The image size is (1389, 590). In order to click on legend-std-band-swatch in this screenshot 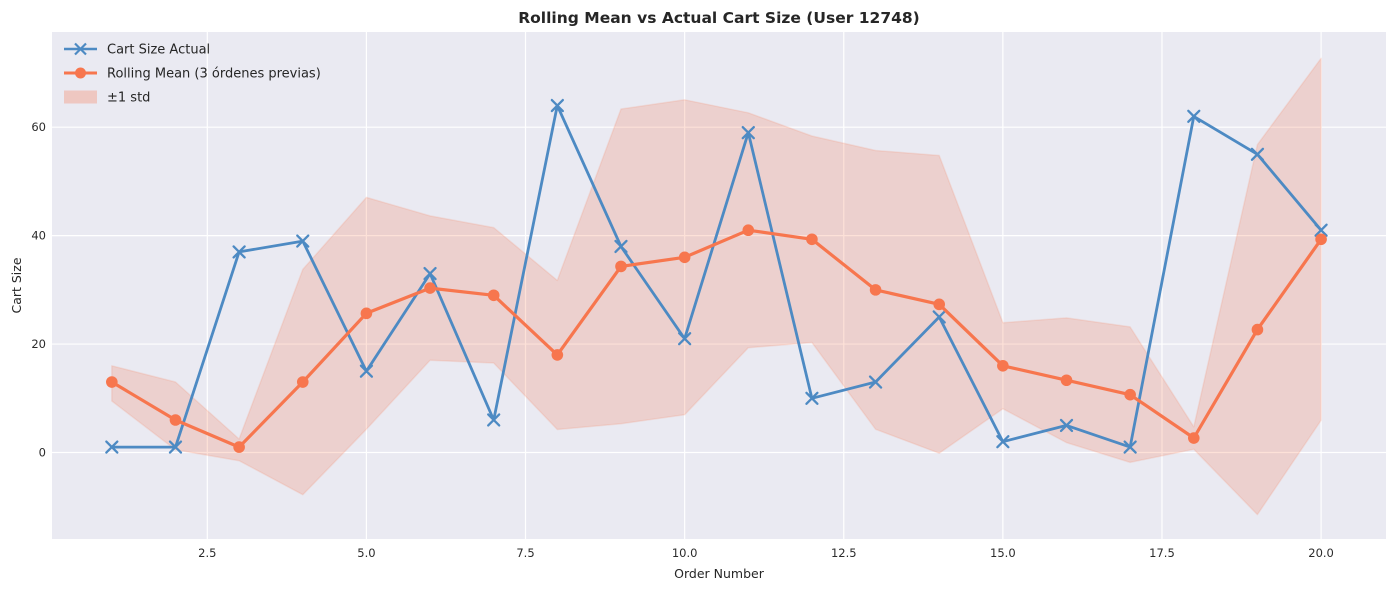, I will do `click(80, 97)`.